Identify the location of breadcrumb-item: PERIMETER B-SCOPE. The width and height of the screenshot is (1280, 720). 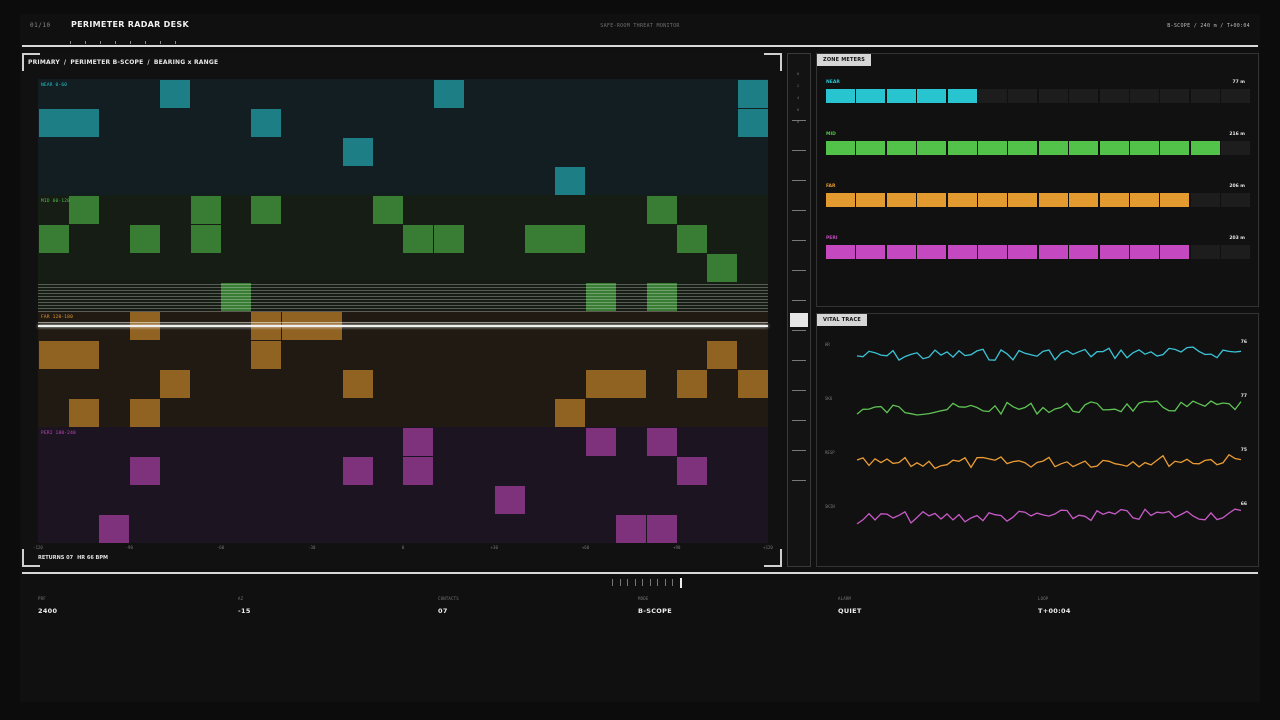
(107, 62).